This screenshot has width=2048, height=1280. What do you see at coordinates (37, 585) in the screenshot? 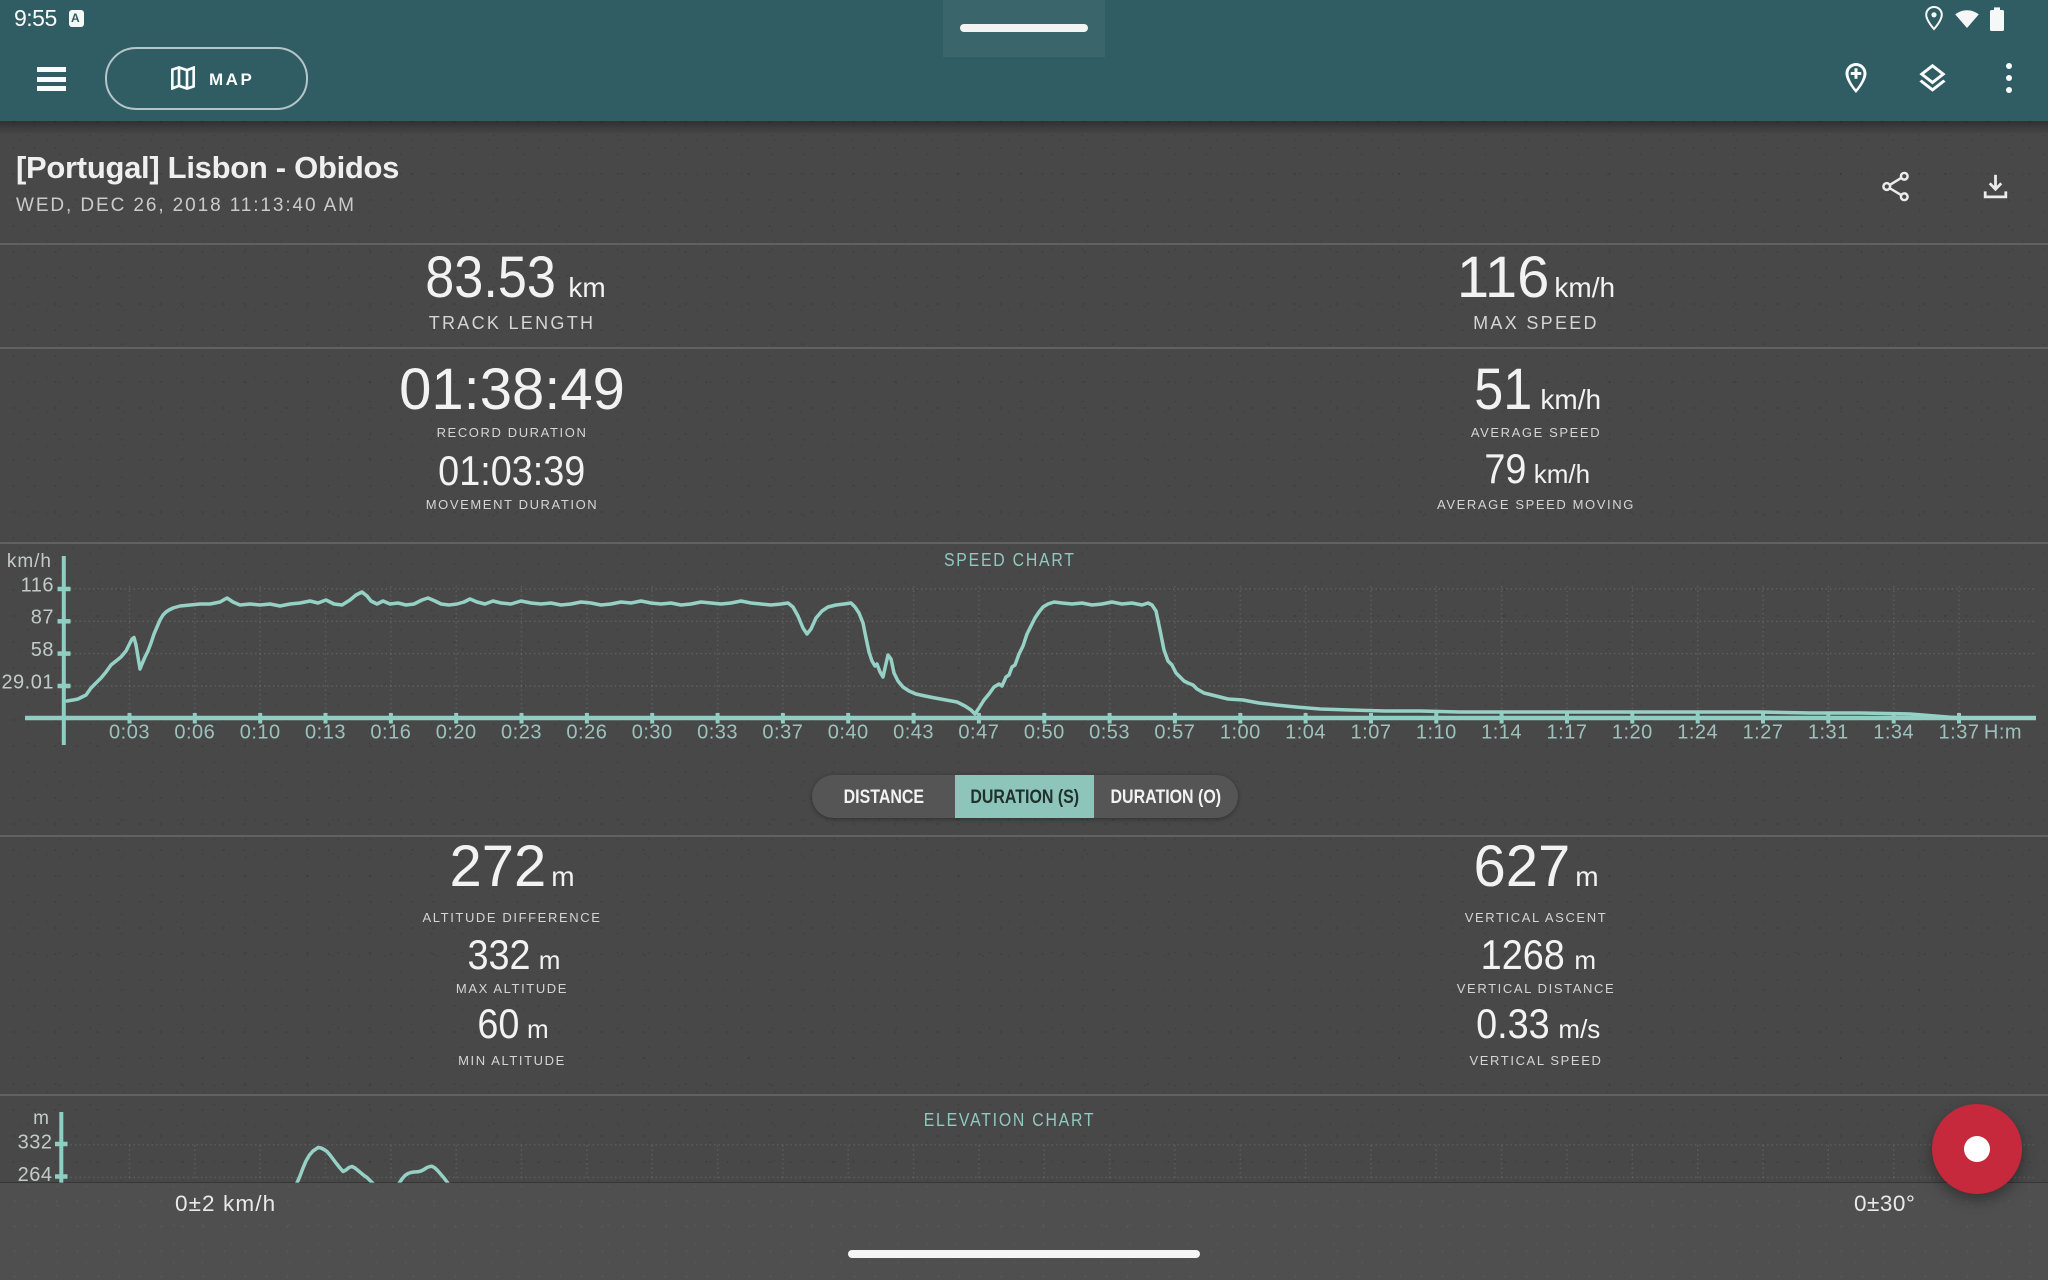
I see `svg-text: 116` at bounding box center [37, 585].